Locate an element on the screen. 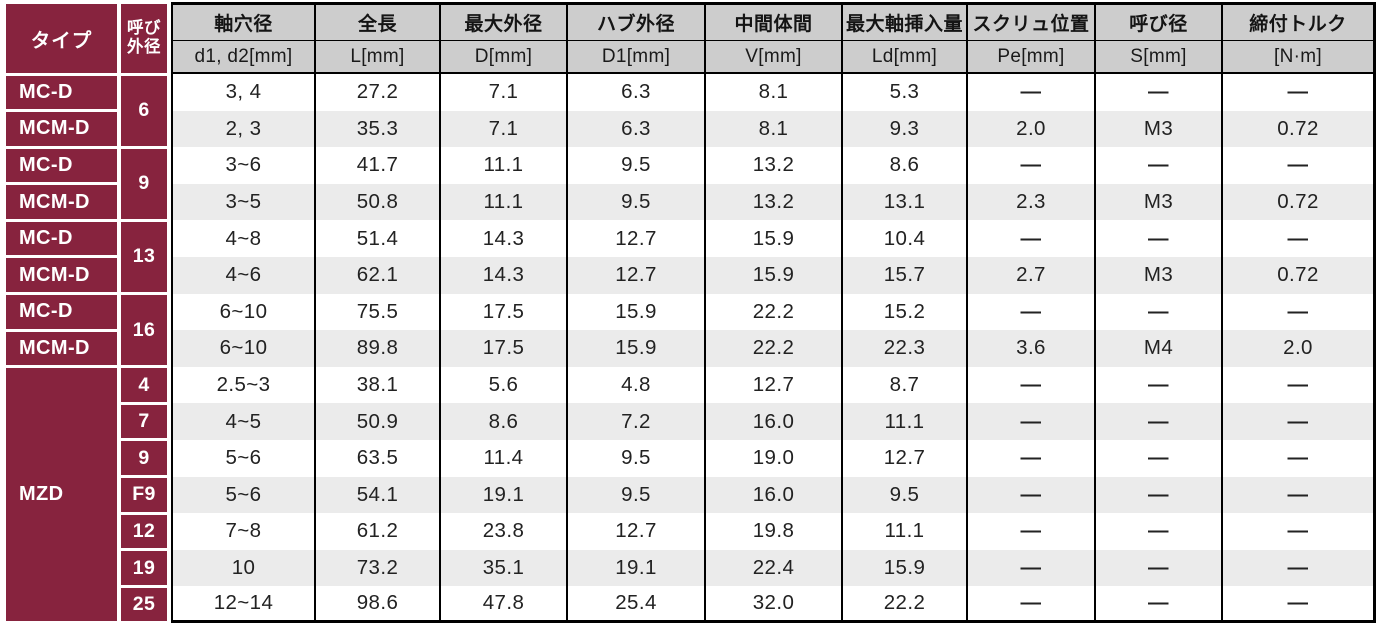 The height and width of the screenshot is (640, 1379). data-cell: 13.2 is located at coordinates (774, 202).